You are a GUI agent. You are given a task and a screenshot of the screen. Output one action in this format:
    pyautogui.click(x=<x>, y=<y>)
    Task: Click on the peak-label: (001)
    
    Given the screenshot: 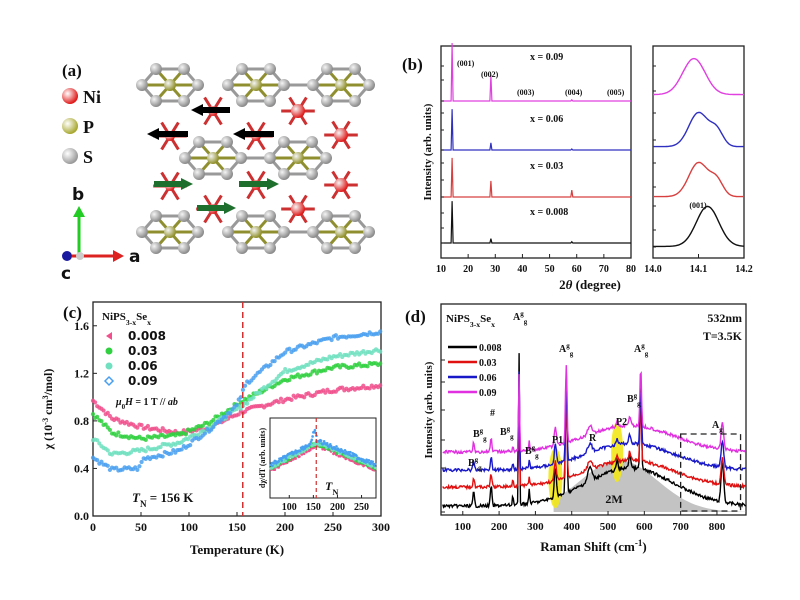 What is the action you would take?
    pyautogui.click(x=466, y=63)
    